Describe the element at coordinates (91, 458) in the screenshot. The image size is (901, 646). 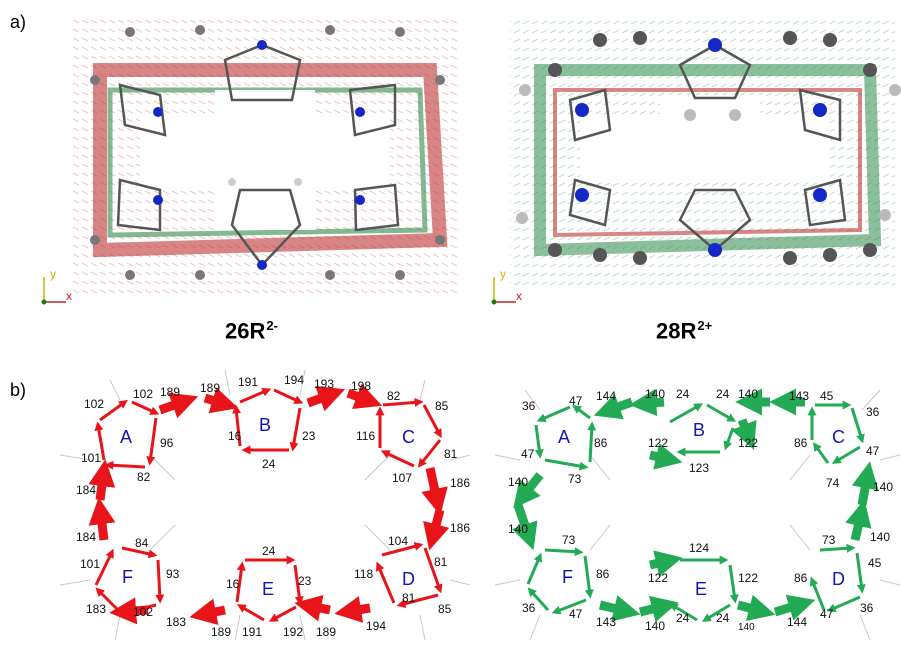
I see `current-value: 101` at that location.